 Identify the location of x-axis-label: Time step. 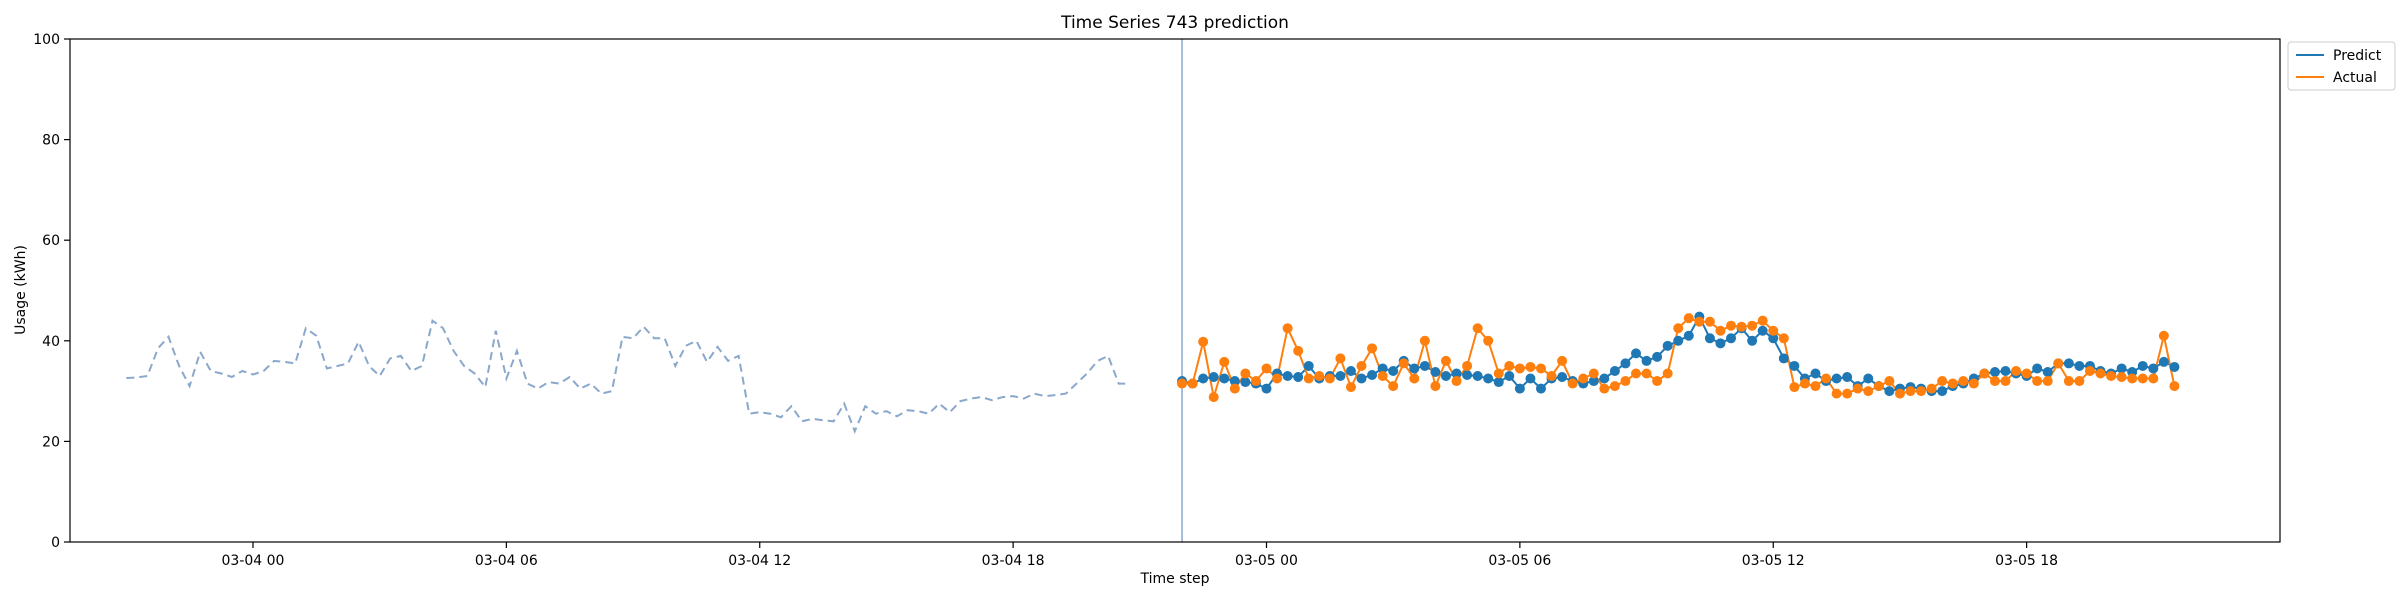
(1175, 579).